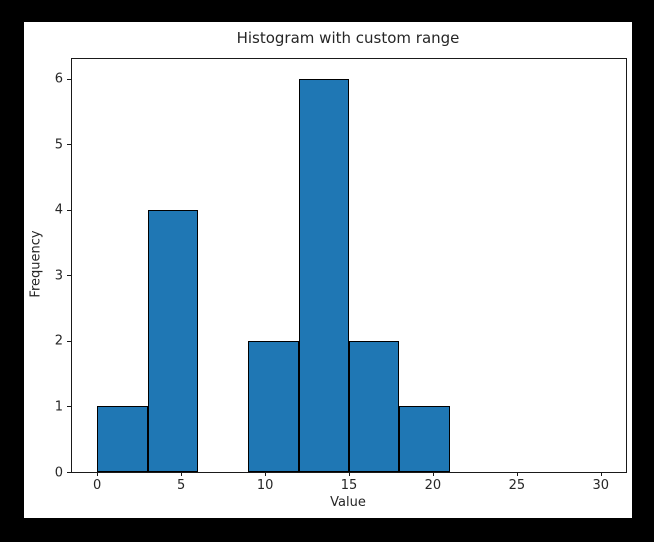  I want to click on x-tick-label: 5, so click(181, 485).